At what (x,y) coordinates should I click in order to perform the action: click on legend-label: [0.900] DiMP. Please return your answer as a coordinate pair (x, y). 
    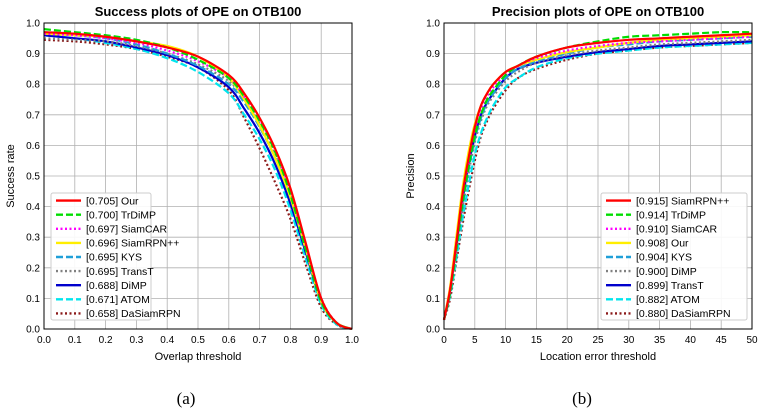
    Looking at the image, I should click on (666, 272).